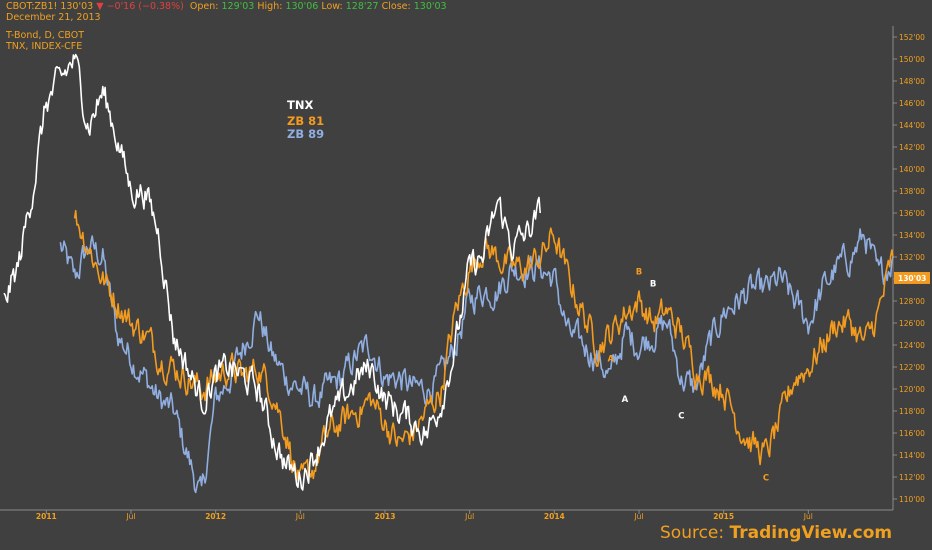 The width and height of the screenshot is (932, 550). I want to click on y-tick-label: 146'00, so click(912, 103).